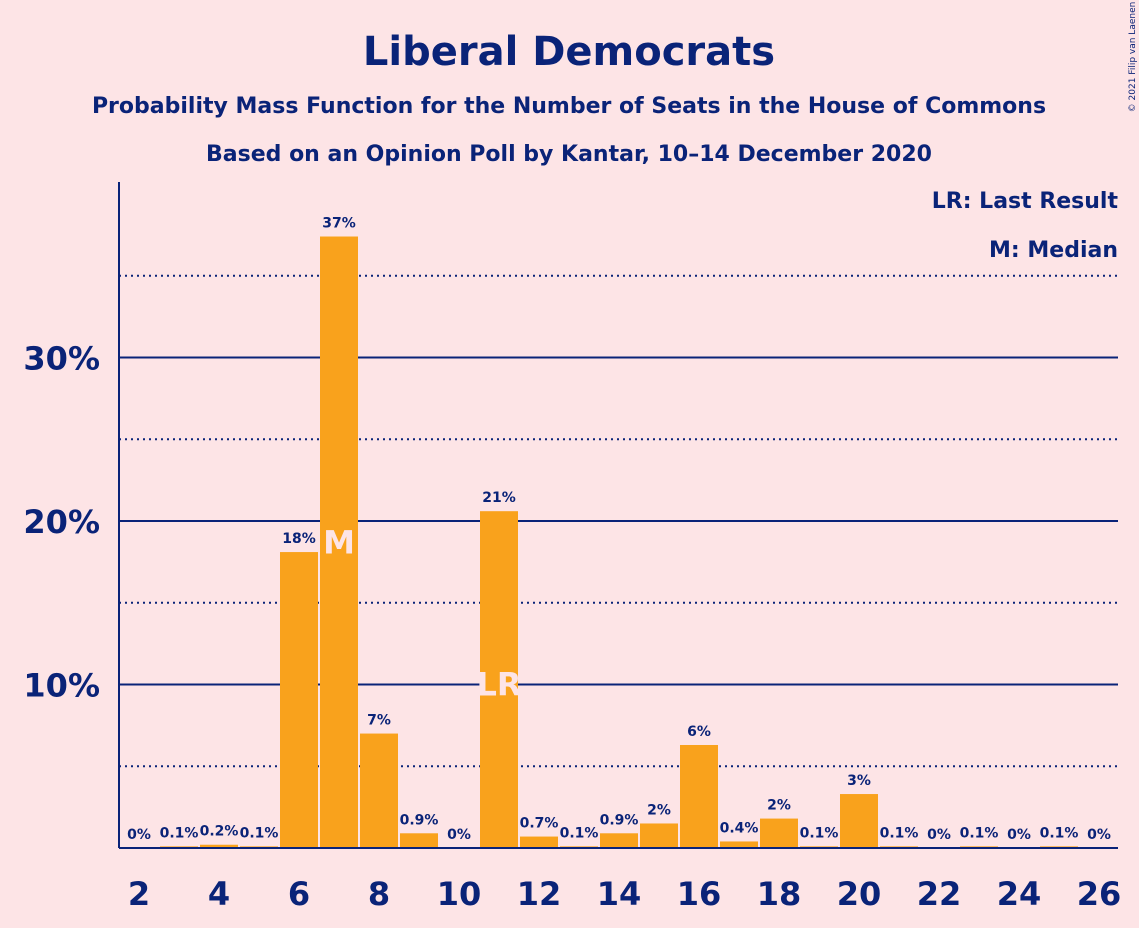  I want to click on copyright-note: © 2021 Filip van Laenen, so click(1133, 57).